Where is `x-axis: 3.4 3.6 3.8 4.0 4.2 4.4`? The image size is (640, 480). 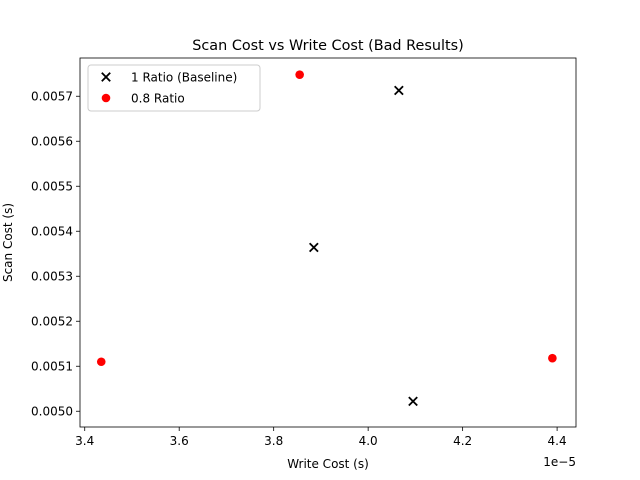 x-axis: 3.4 3.6 3.8 4.0 4.2 4.4 is located at coordinates (321, 437).